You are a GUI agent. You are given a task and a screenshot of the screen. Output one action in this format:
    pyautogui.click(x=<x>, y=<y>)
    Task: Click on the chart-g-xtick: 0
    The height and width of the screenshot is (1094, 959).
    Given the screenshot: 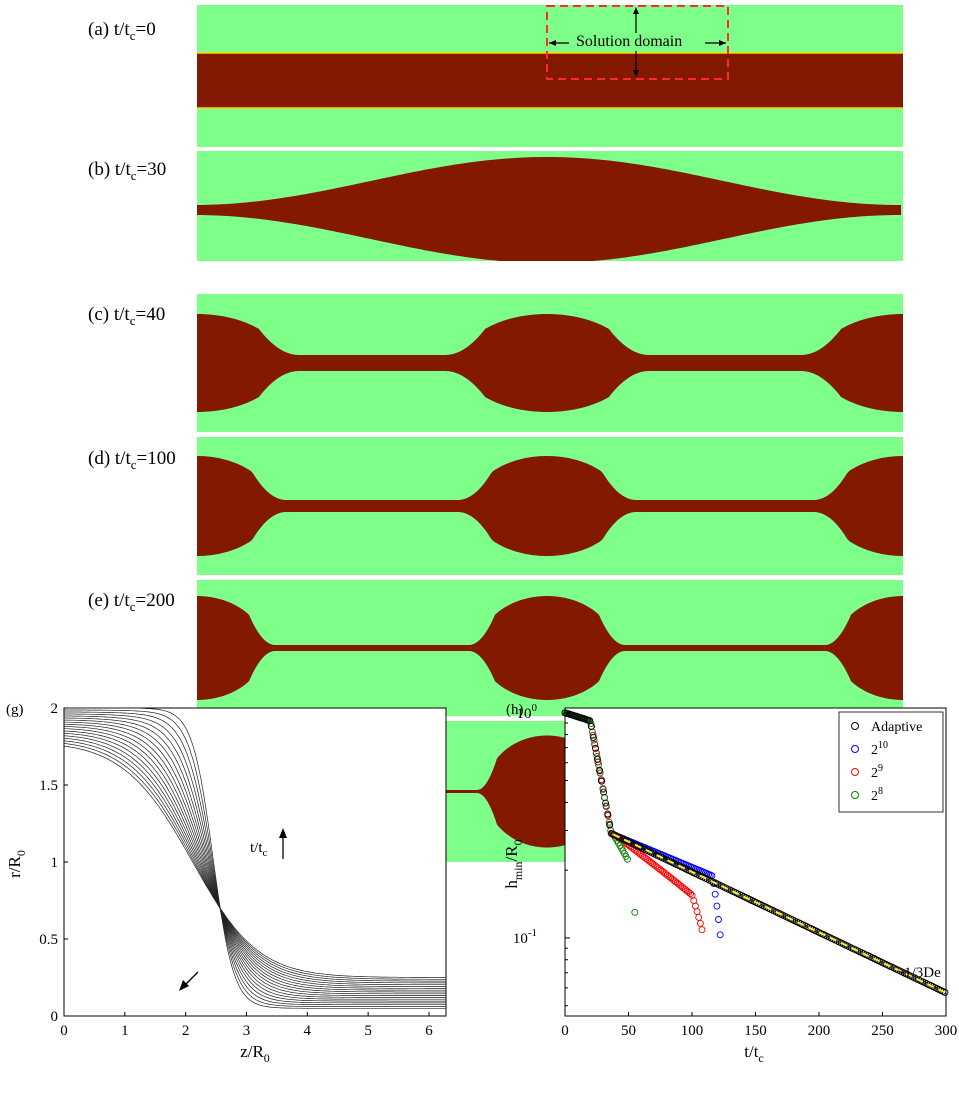 What is the action you would take?
    pyautogui.click(x=64, y=1031)
    